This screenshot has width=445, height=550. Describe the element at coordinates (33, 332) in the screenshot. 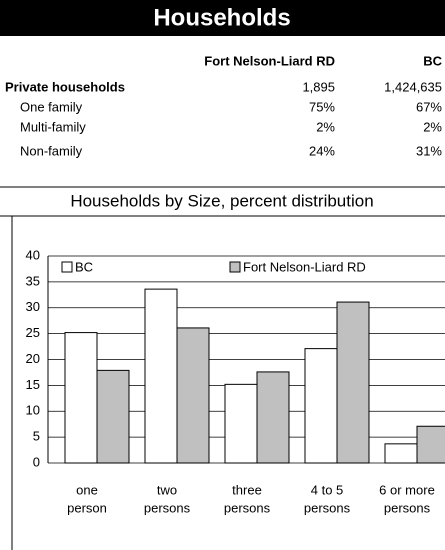

I see `y-tick-label: 25` at that location.